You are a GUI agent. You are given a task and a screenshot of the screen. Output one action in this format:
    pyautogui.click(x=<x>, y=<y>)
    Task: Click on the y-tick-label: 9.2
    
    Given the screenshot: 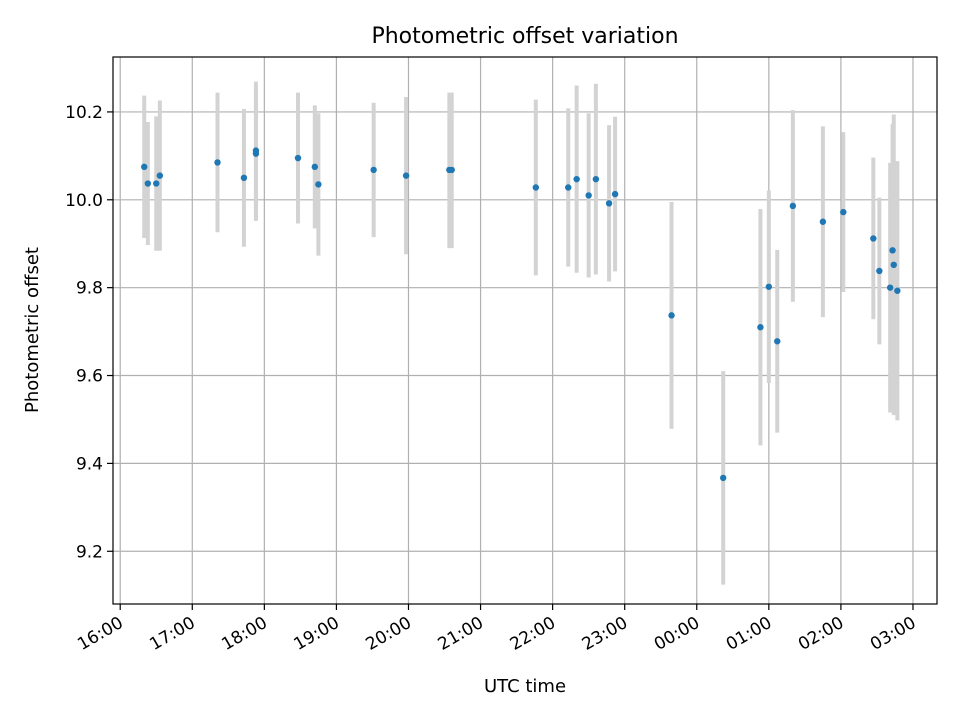 What is the action you would take?
    pyautogui.click(x=89, y=552)
    